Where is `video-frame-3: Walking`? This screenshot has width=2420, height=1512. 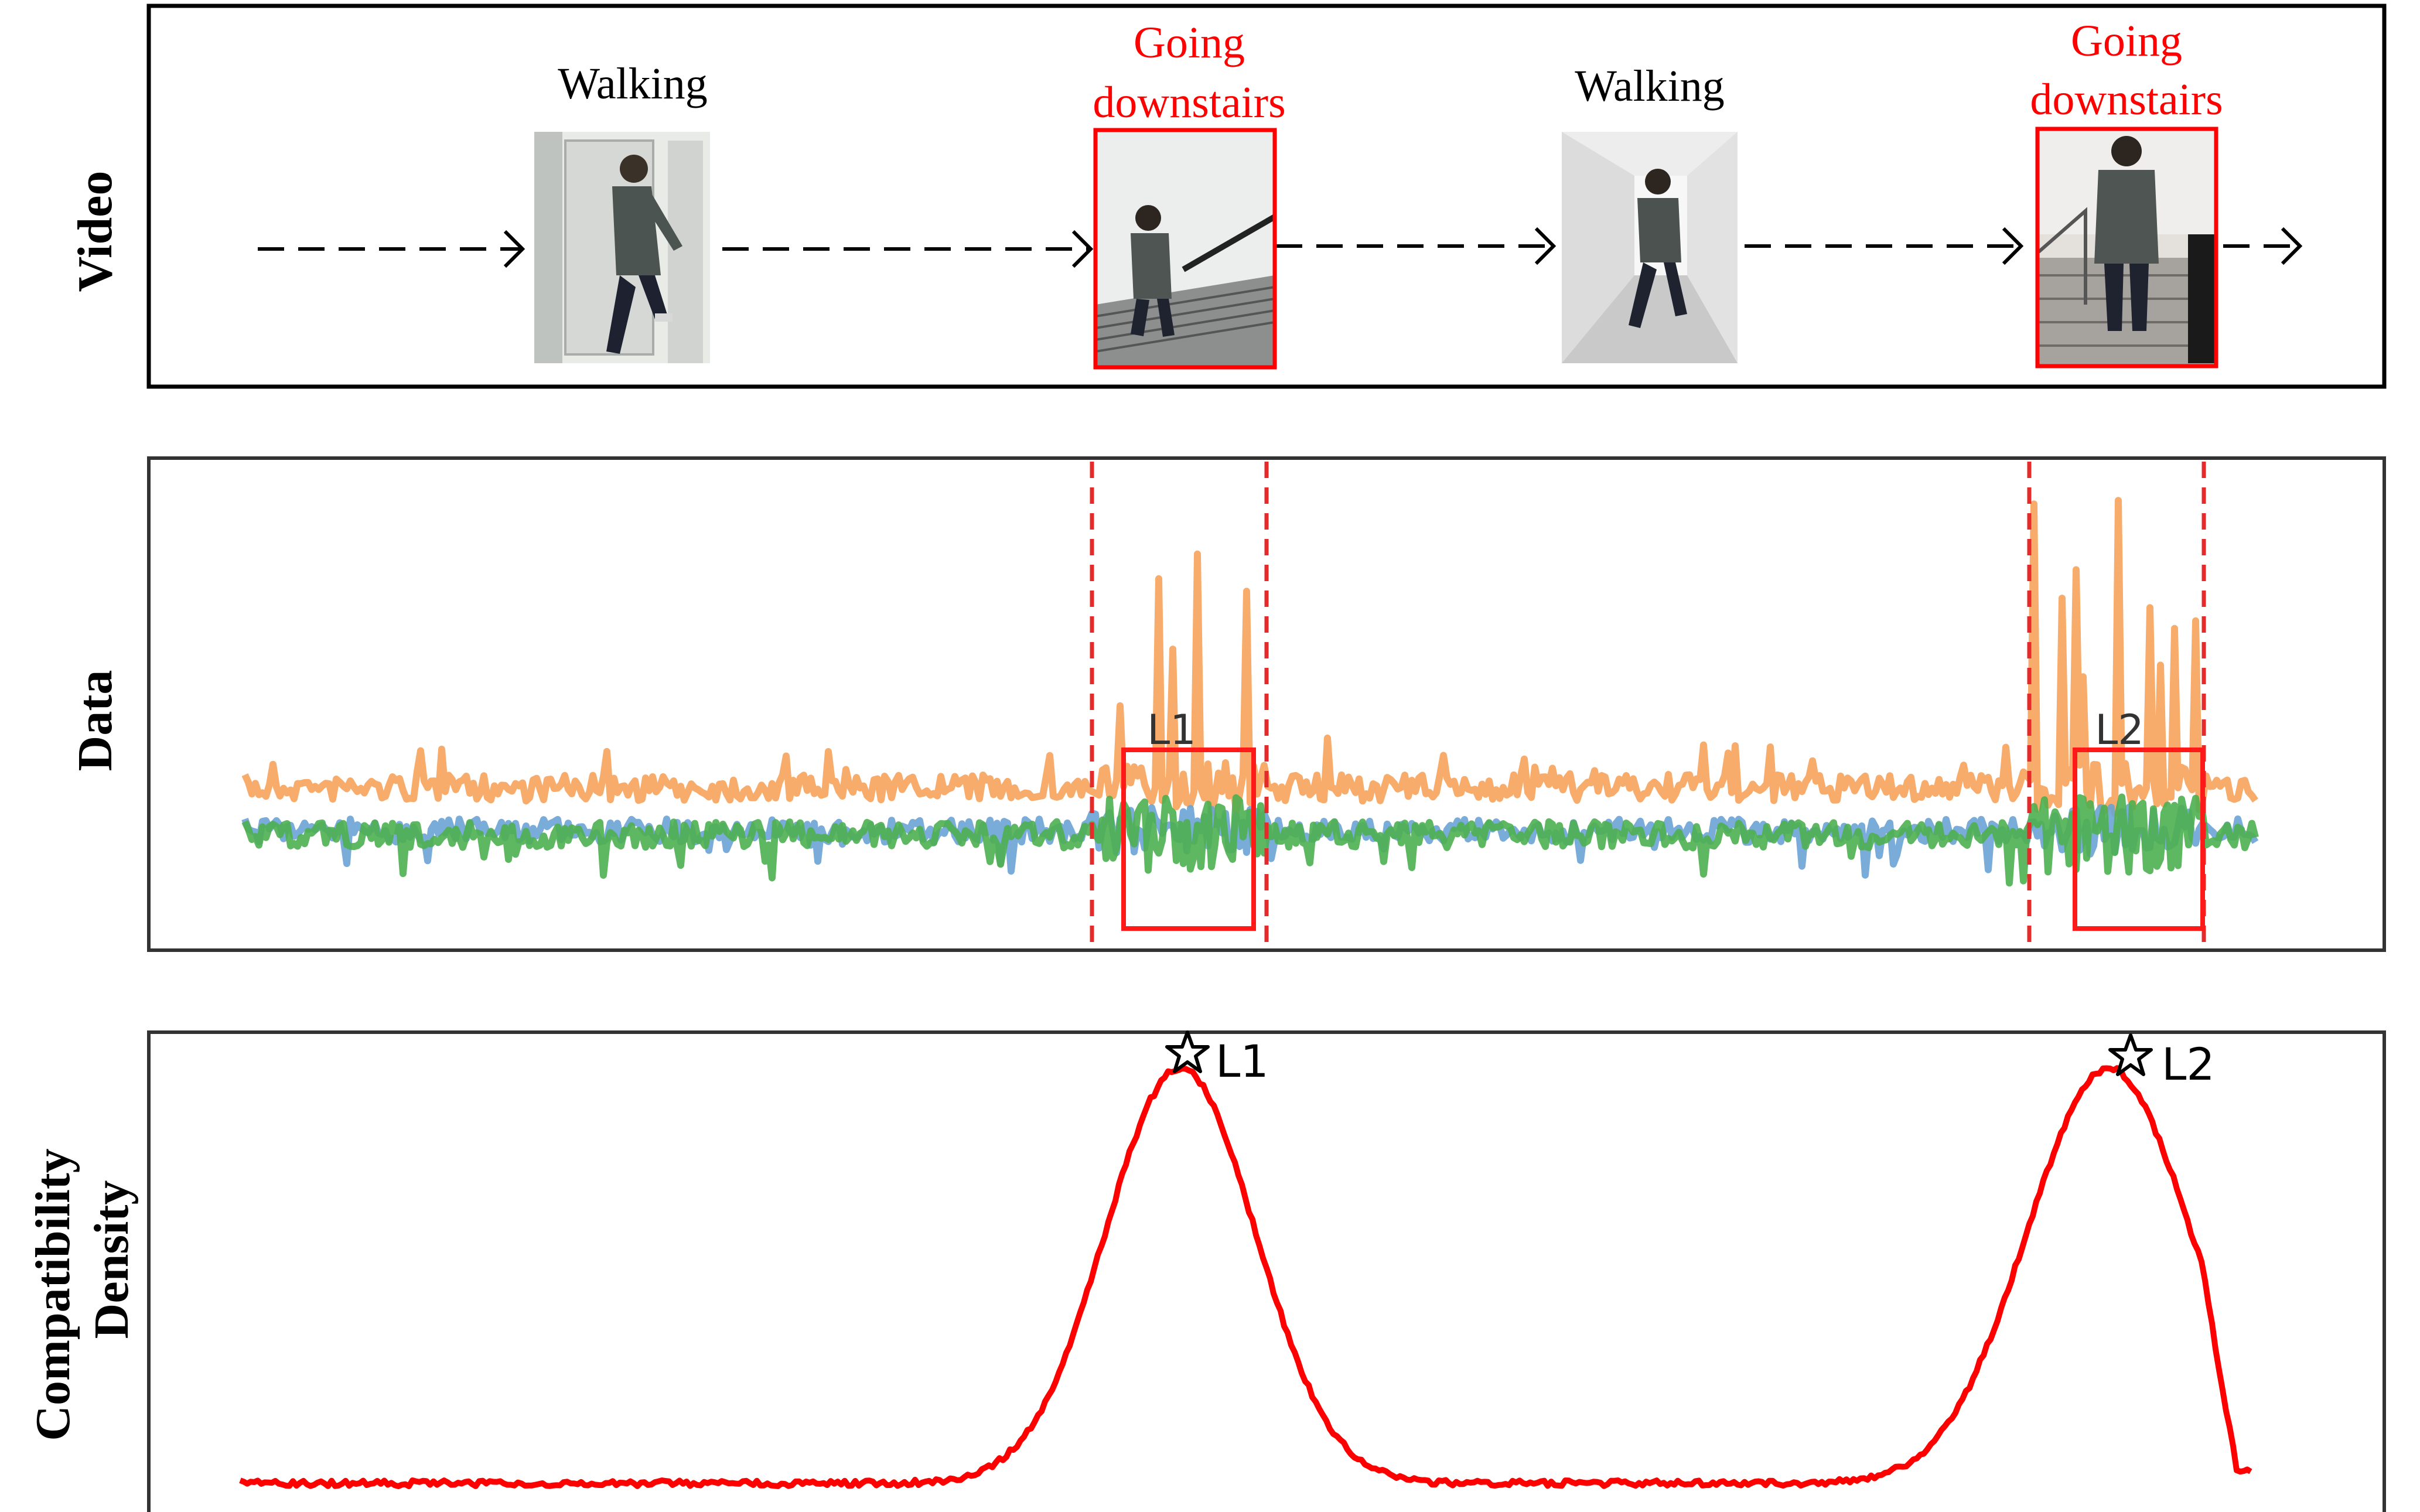
video-frame-3: Walking is located at coordinates (1650, 212).